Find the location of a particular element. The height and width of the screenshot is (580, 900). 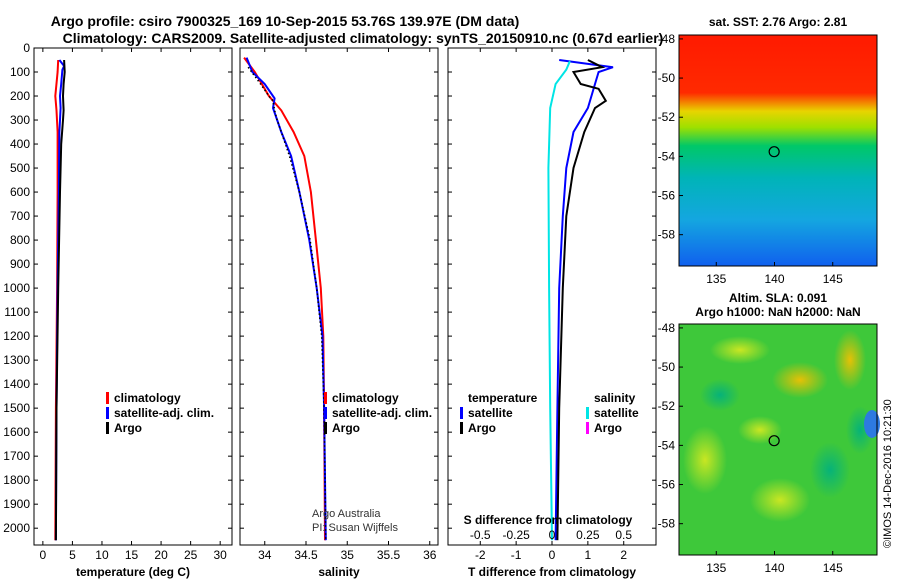

secondary-x-tick-label: -0.5 is located at coordinates (480, 535).